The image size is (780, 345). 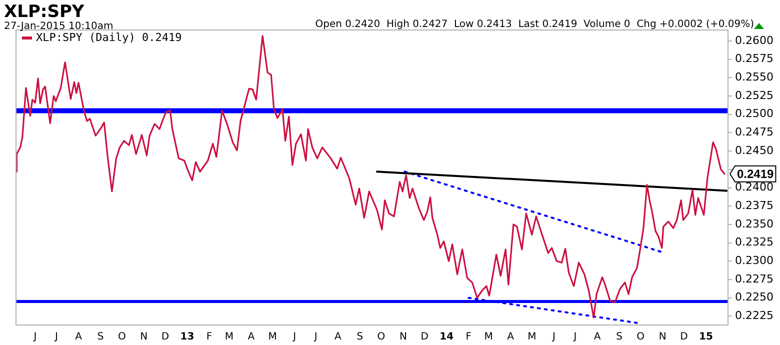 I want to click on y-tick-label: 0.2450, so click(x=754, y=150).